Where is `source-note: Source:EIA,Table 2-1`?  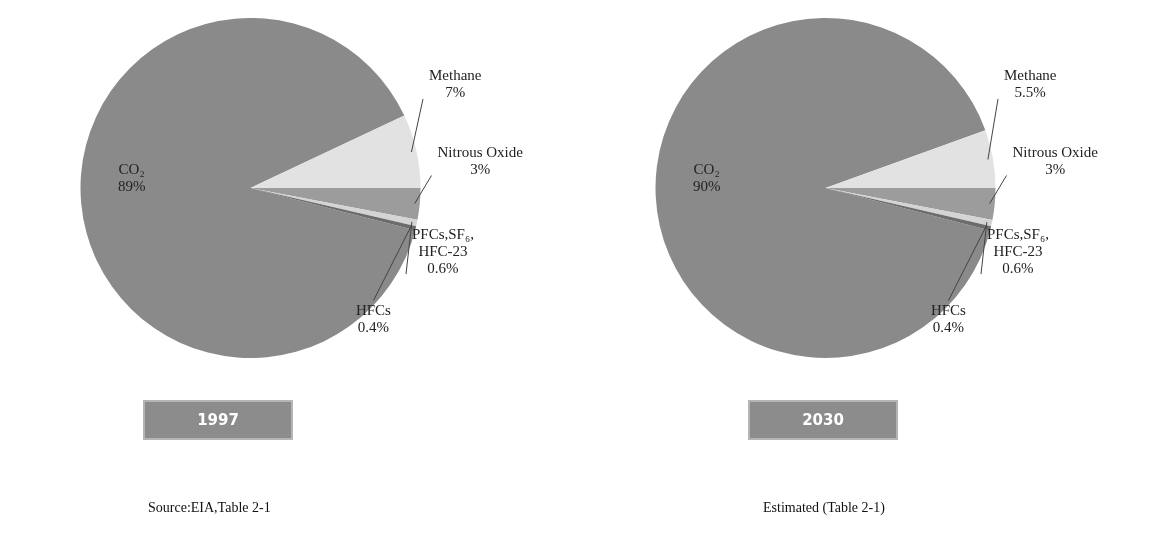
source-note: Source:EIA,Table 2-1 is located at coordinates (210, 508).